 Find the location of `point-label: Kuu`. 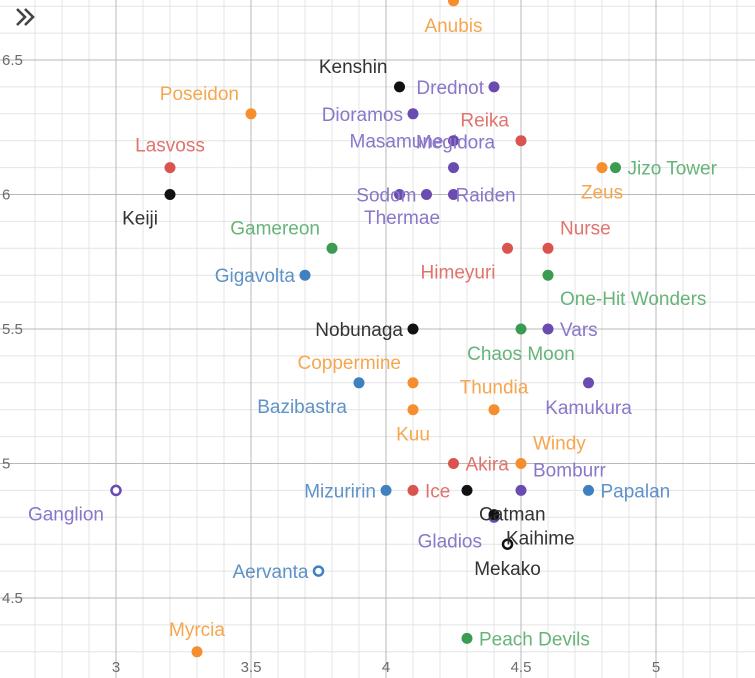

point-label: Kuu is located at coordinates (413, 435).